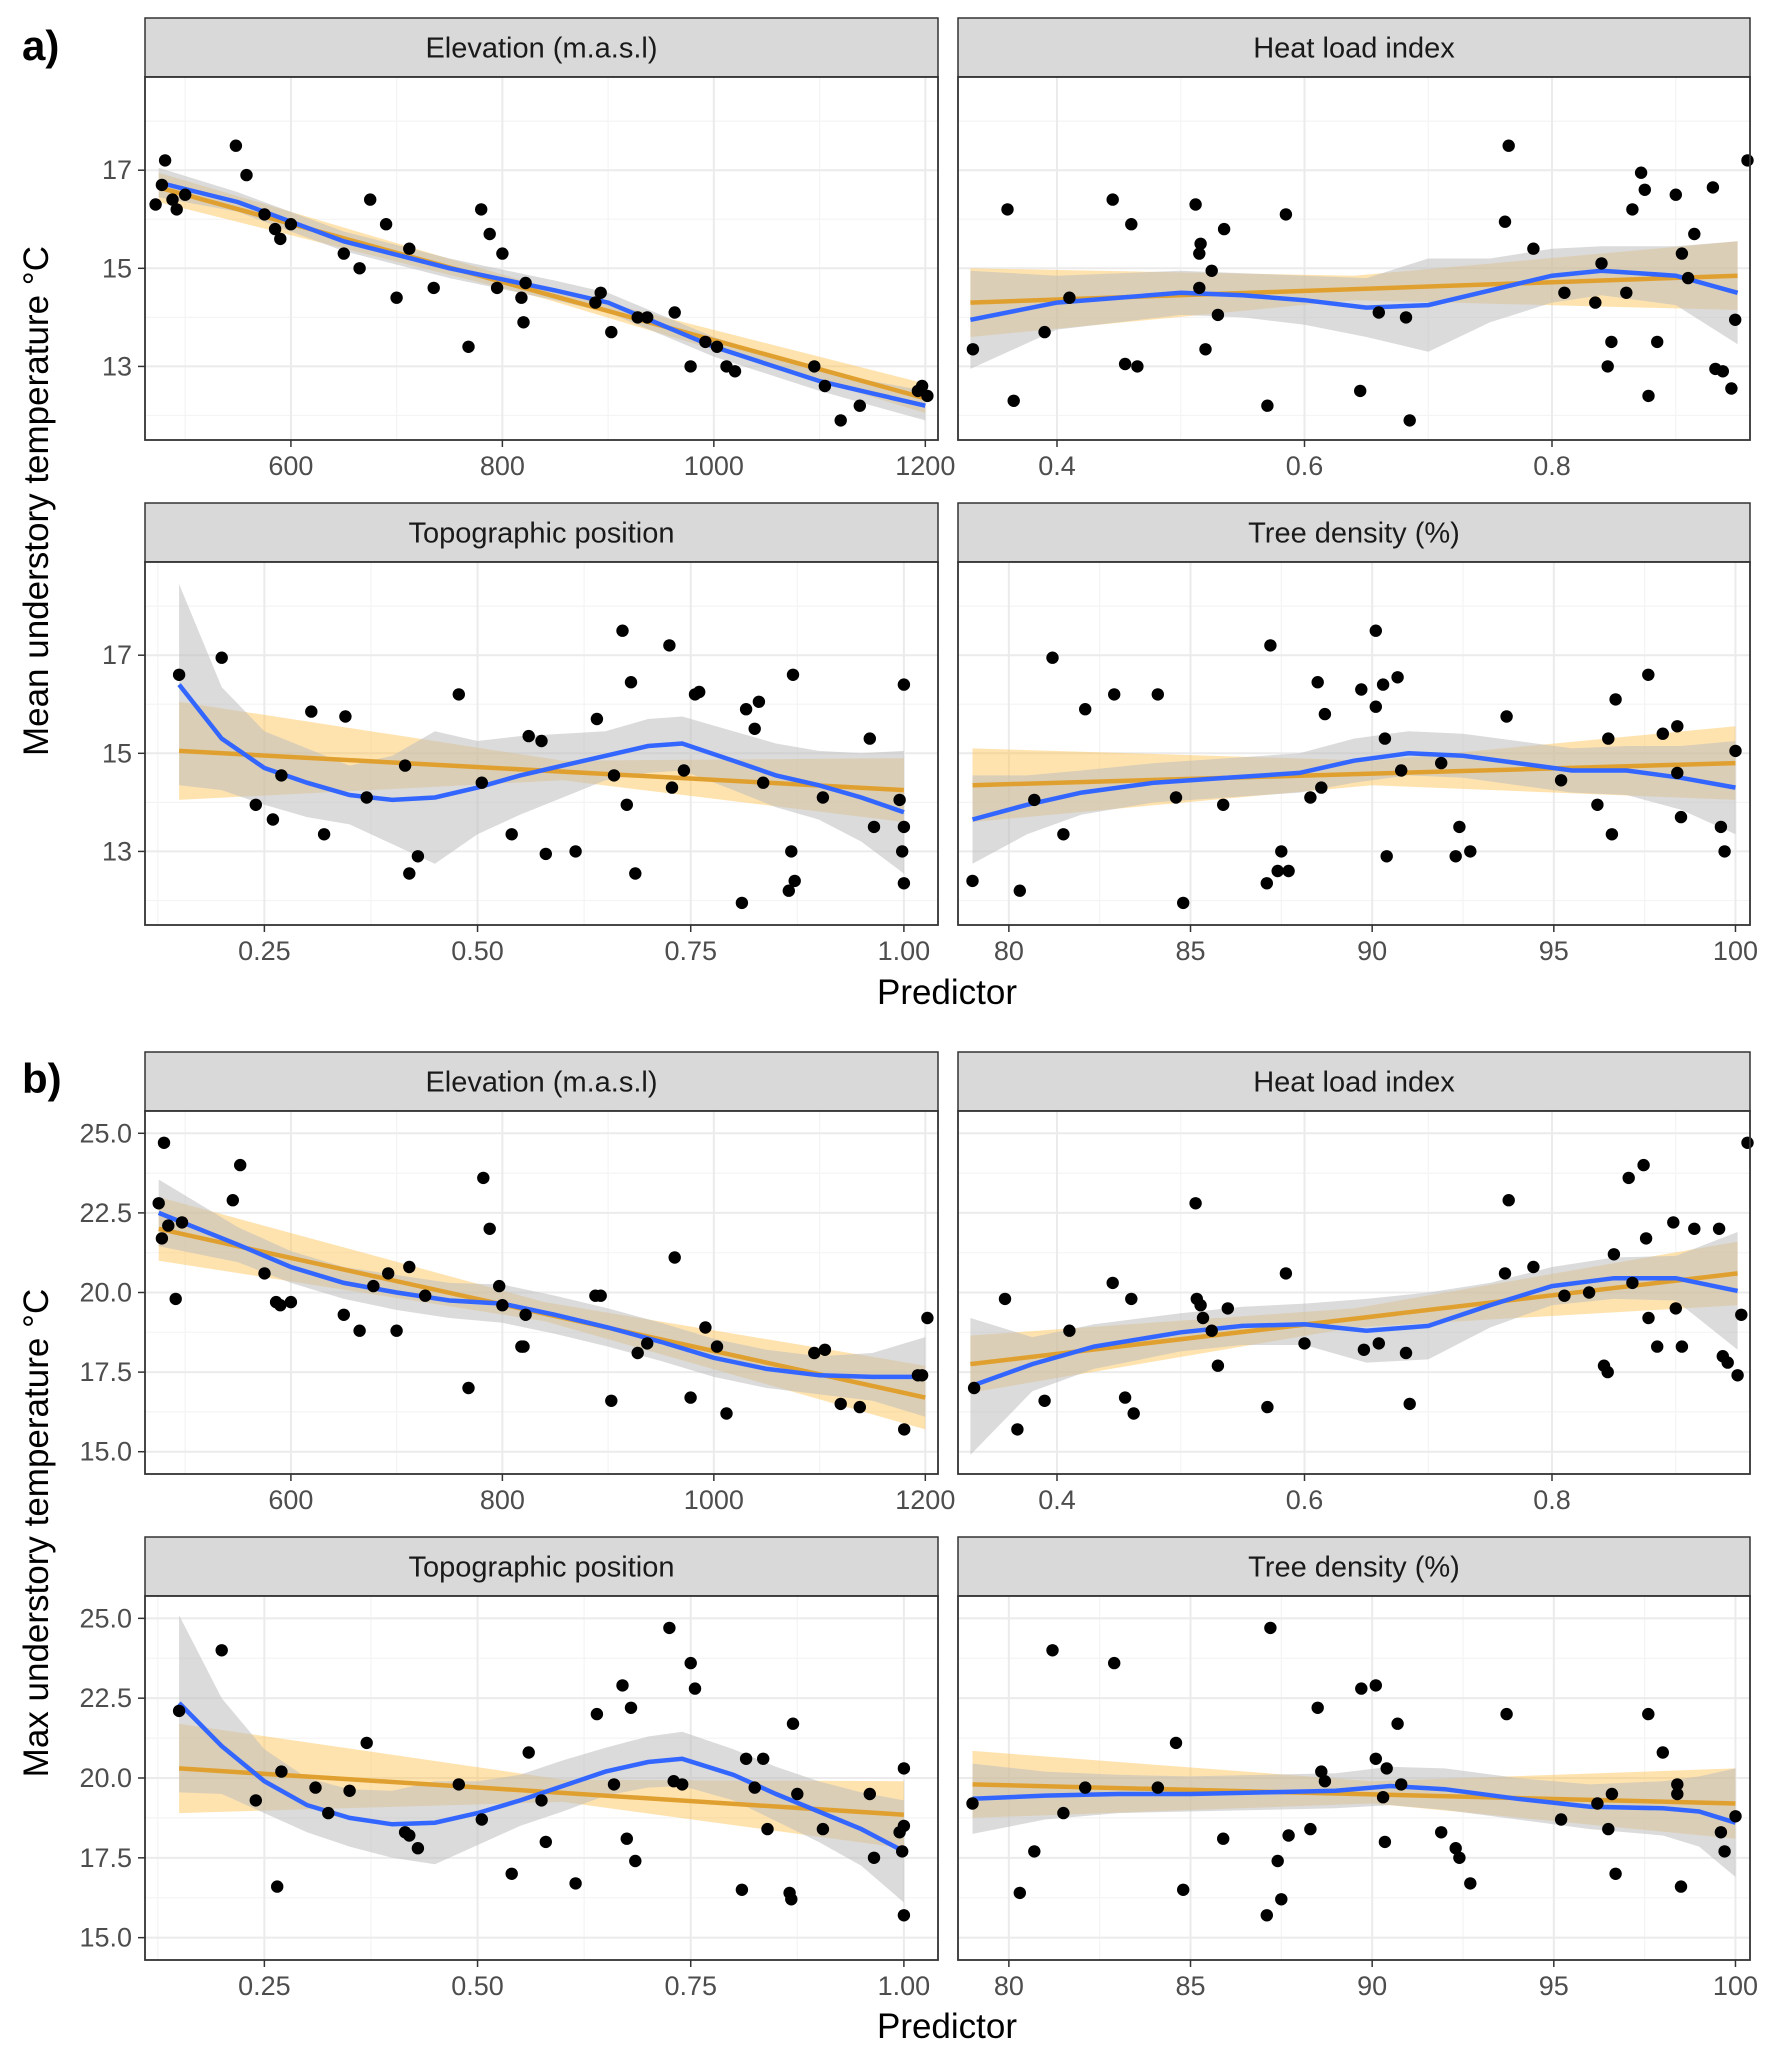 The image size is (1771, 2066). Describe the element at coordinates (541, 1777) in the screenshot. I see `loess-fit-line` at that location.